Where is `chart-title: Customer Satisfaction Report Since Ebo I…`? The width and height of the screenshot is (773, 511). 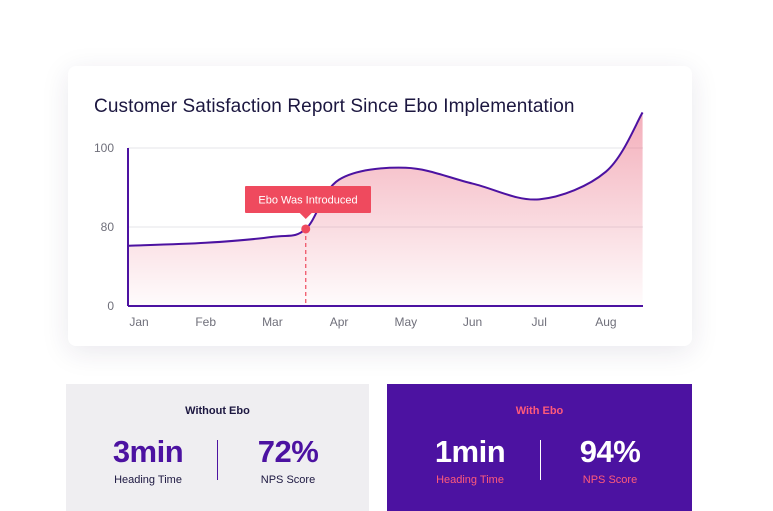 chart-title: Customer Satisfaction Report Since Ebo I… is located at coordinates (334, 106).